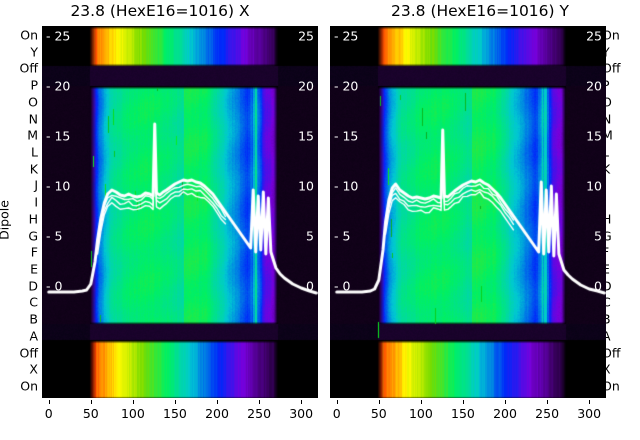 The image size is (640, 440). I want to click on y-tick-label: I, so click(36, 202).